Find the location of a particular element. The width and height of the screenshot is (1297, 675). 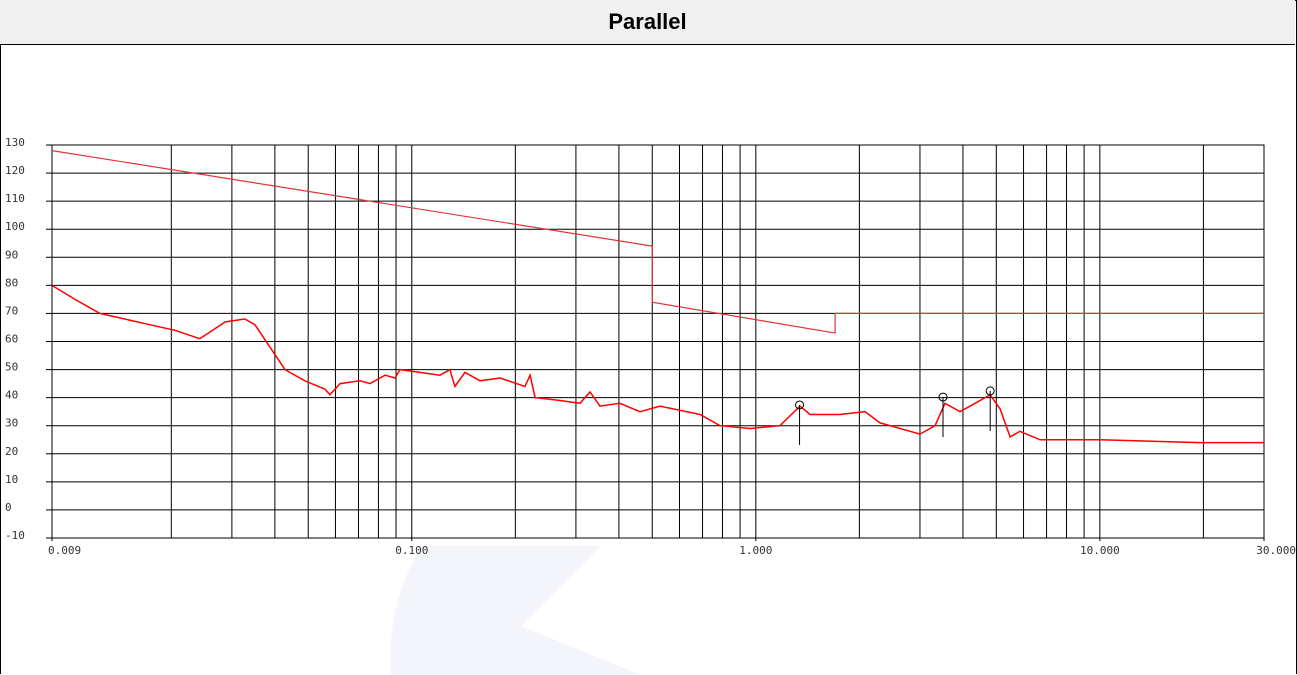

y-tick-label: 130 is located at coordinates (15, 142).